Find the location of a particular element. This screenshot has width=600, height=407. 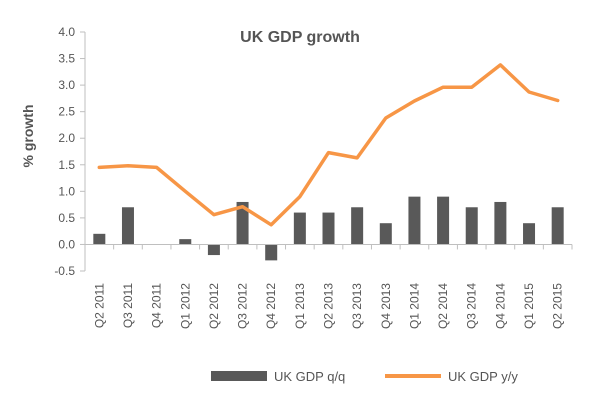

x-tick-label: Q2 2011 is located at coordinates (99, 305).